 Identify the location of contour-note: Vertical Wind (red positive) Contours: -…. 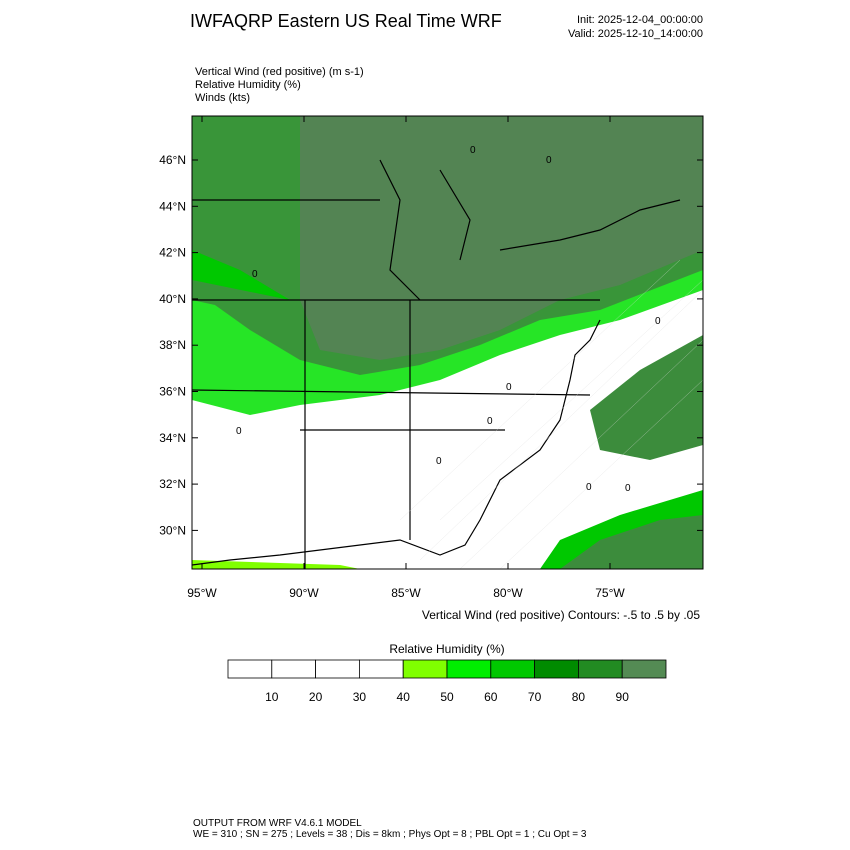
(561, 615).